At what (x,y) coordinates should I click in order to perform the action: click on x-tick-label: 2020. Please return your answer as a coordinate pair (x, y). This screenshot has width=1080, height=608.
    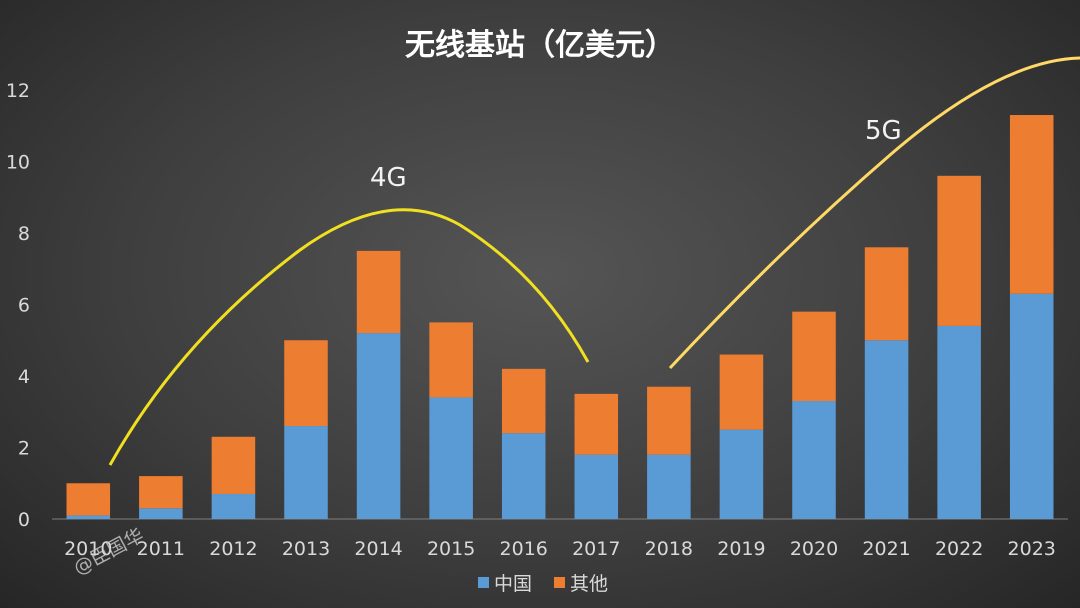
    Looking at the image, I should click on (814, 549).